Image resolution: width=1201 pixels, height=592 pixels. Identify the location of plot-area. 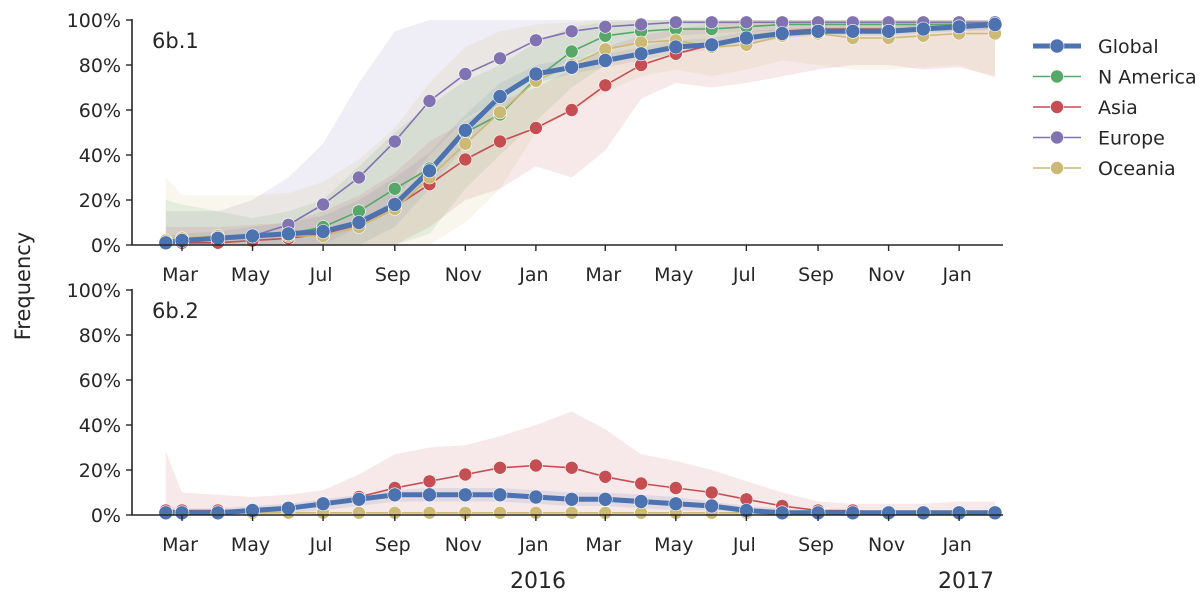
(580, 463).